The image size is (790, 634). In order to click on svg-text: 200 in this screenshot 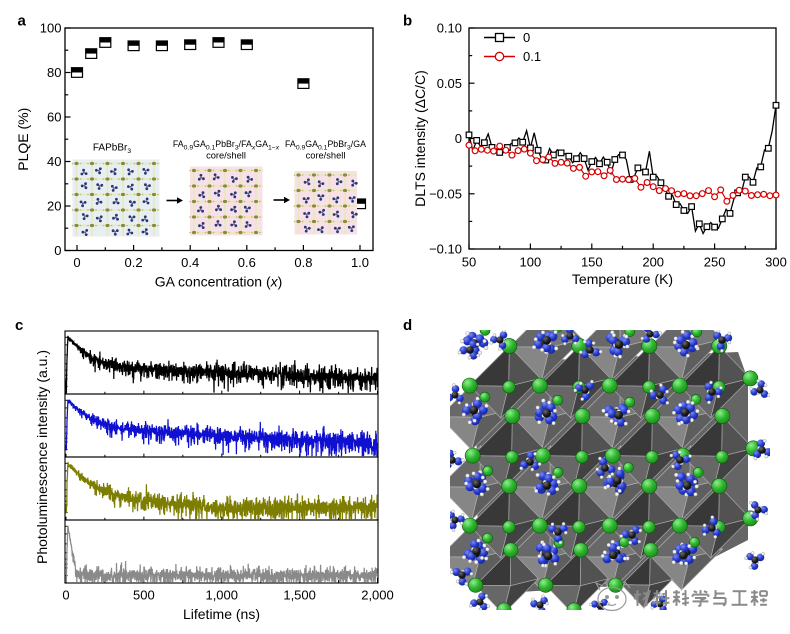, I will do `click(653, 262)`.